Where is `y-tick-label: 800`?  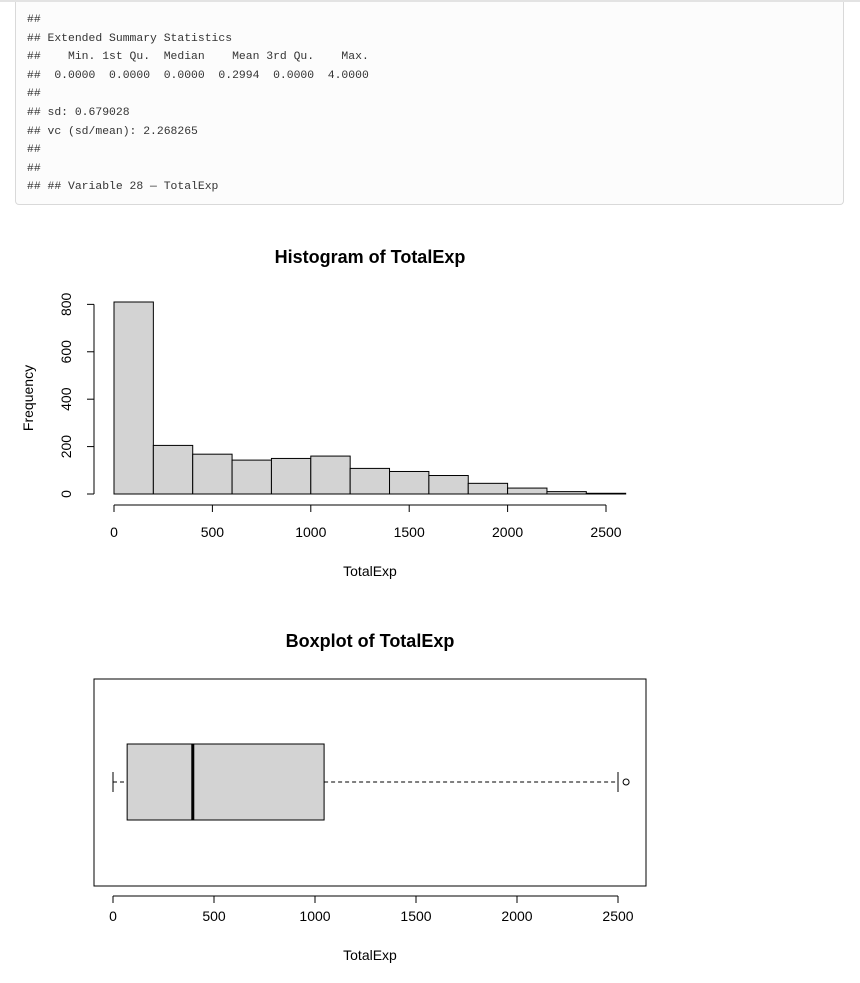
y-tick-label: 800 is located at coordinates (66, 304).